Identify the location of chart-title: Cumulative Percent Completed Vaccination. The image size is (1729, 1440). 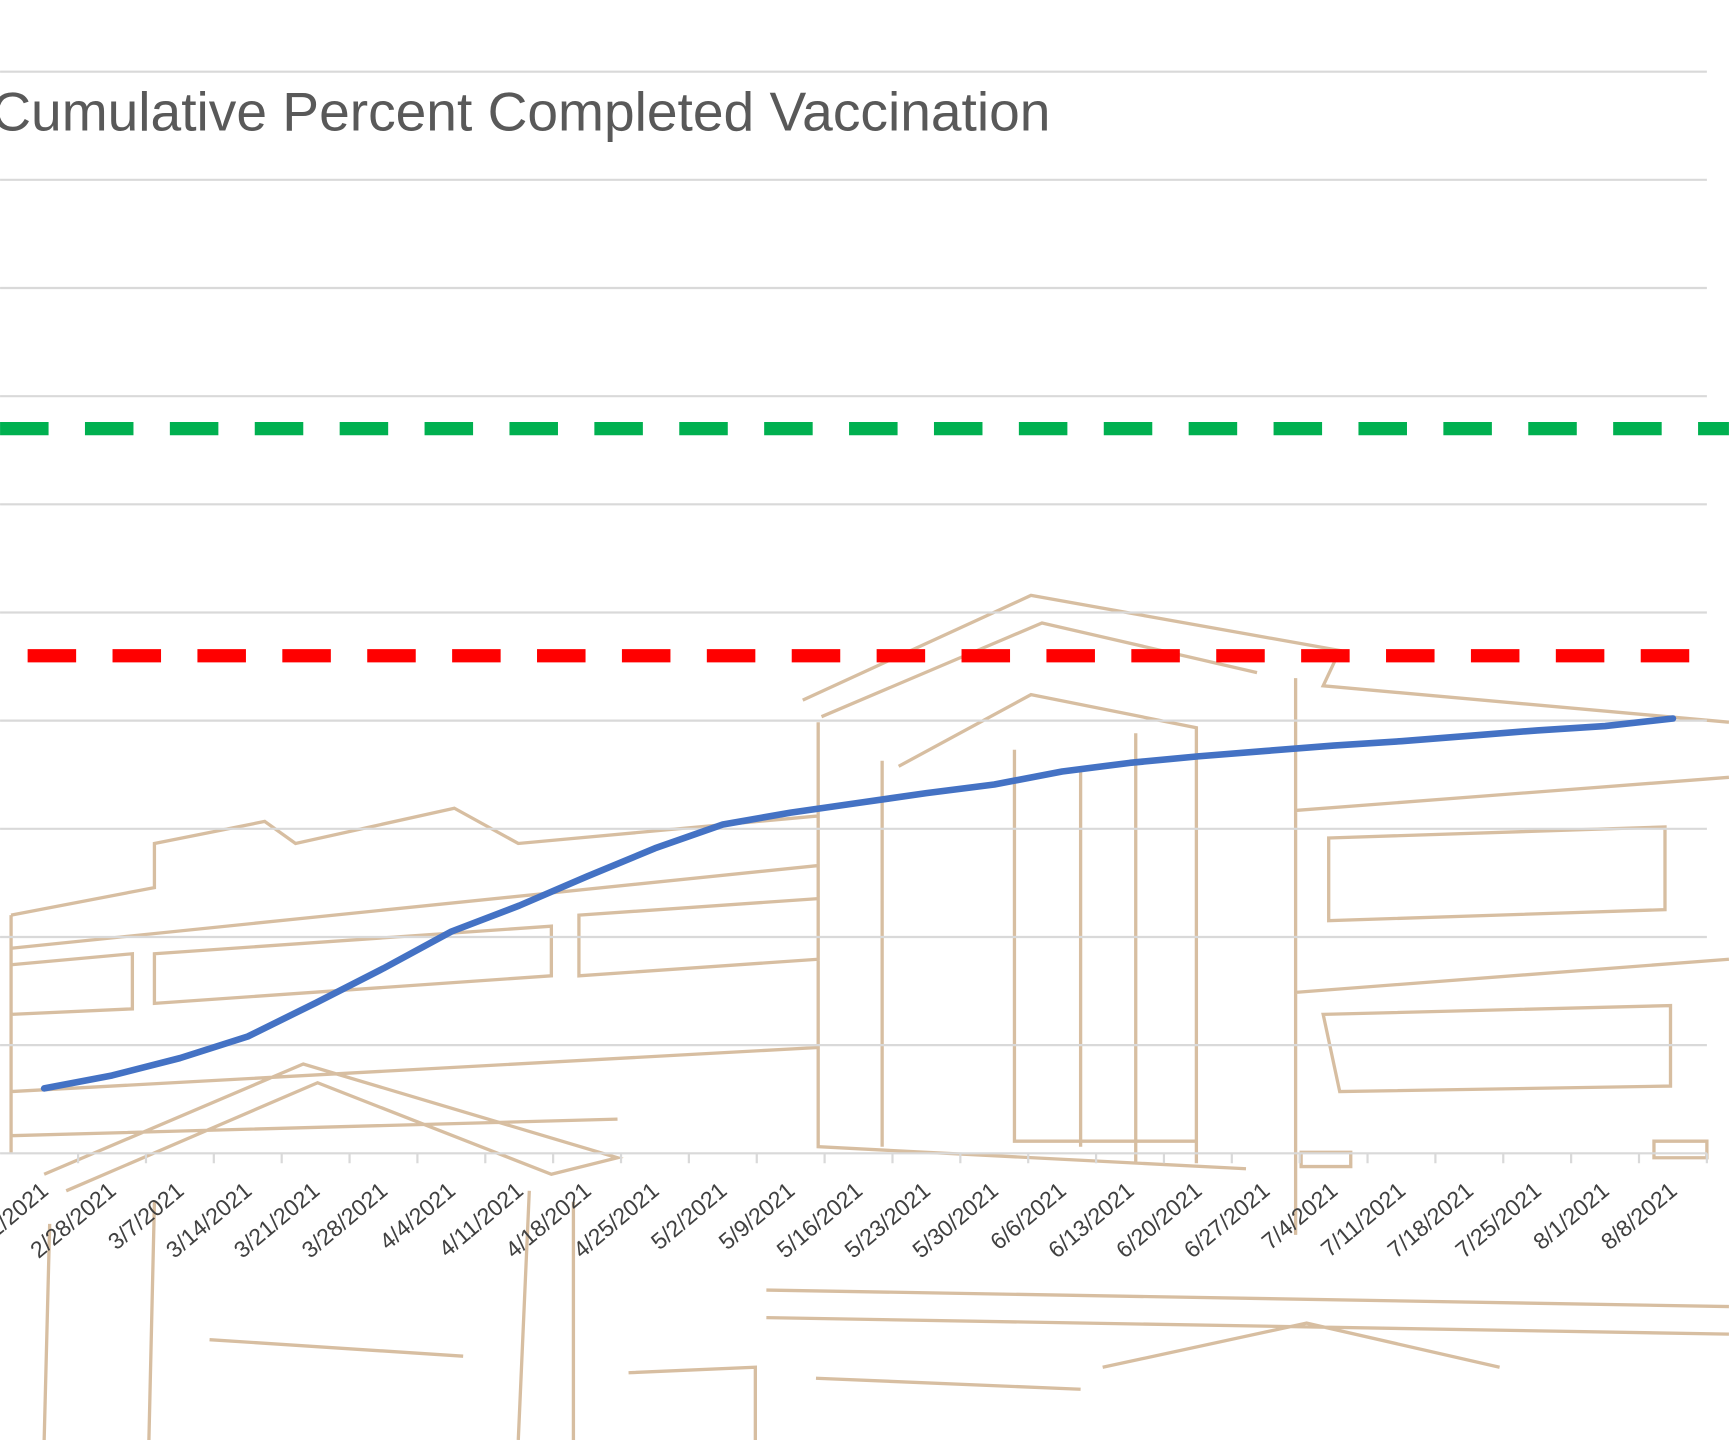
(525, 111).